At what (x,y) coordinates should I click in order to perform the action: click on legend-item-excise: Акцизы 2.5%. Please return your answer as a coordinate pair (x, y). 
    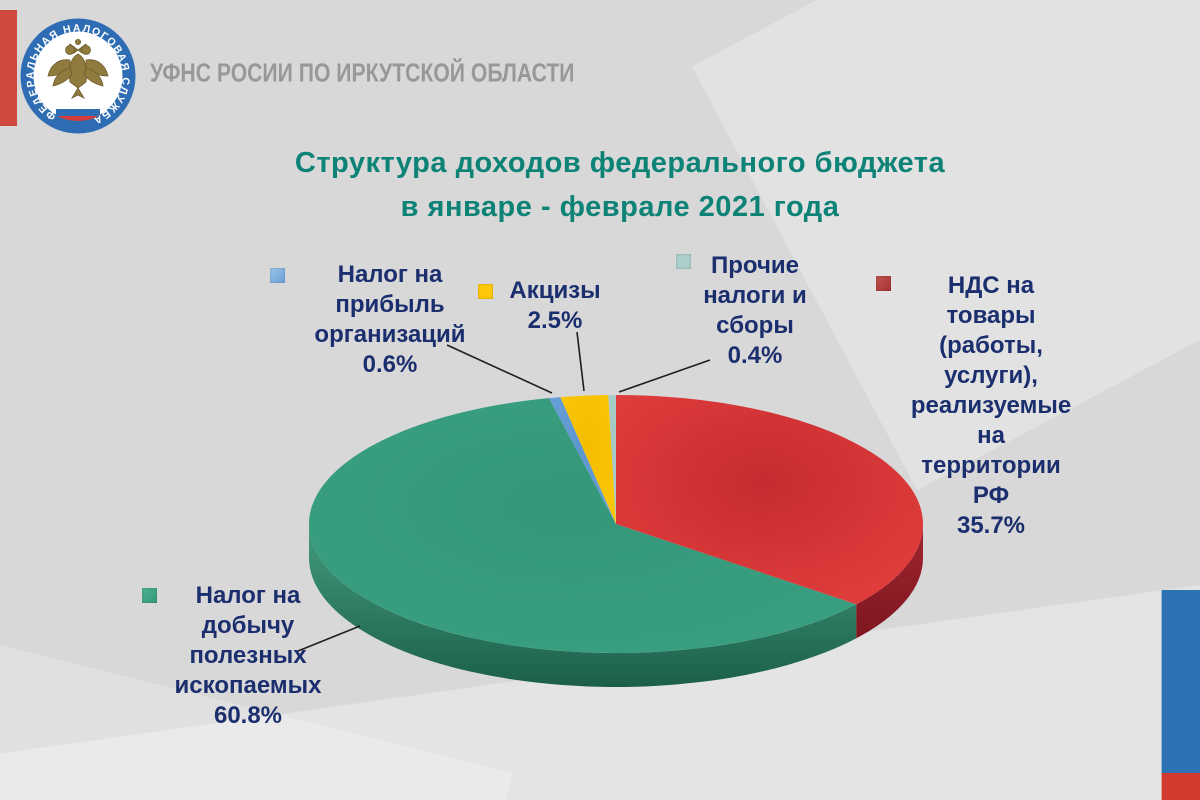
    Looking at the image, I should click on (555, 306).